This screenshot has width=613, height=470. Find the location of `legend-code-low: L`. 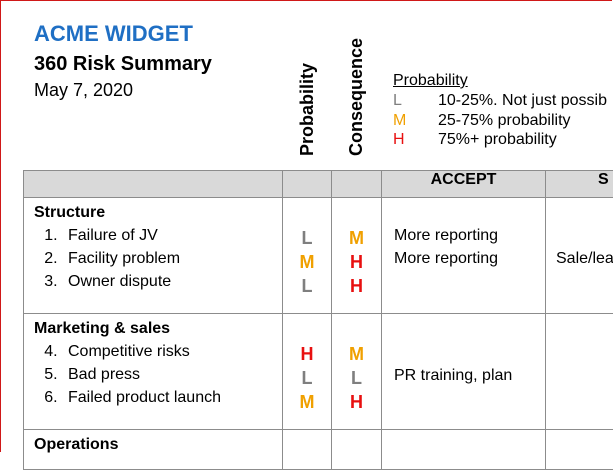

legend-code-low: L is located at coordinates (397, 100).